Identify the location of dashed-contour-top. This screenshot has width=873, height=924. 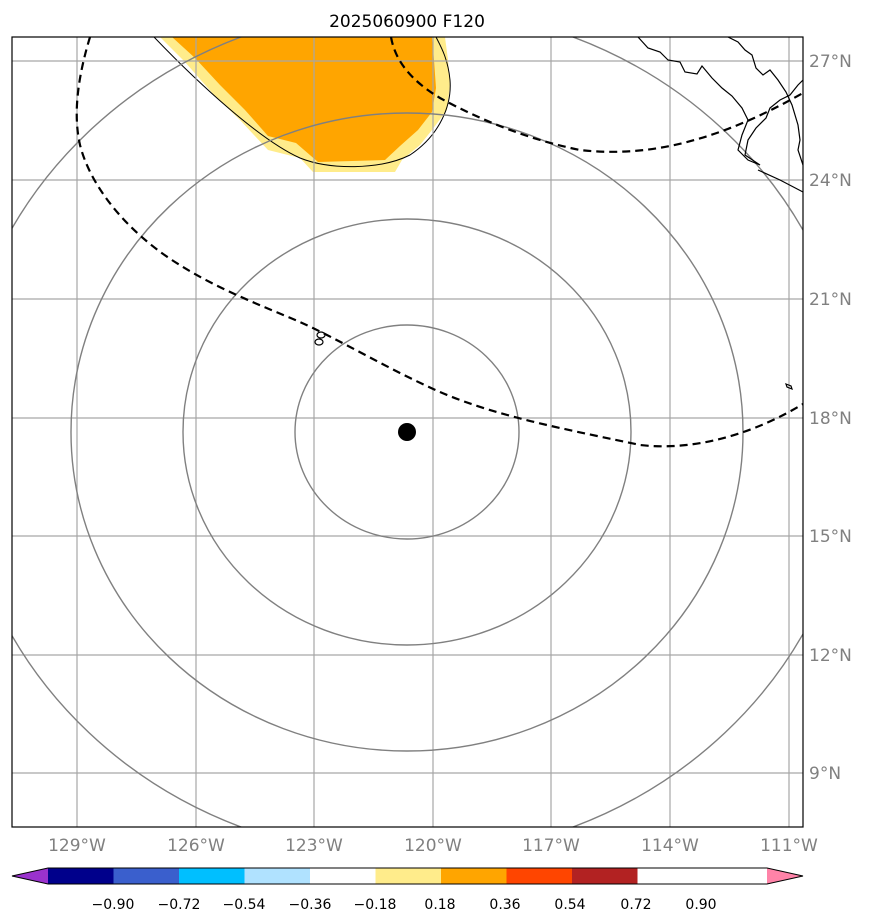
(596, 95).